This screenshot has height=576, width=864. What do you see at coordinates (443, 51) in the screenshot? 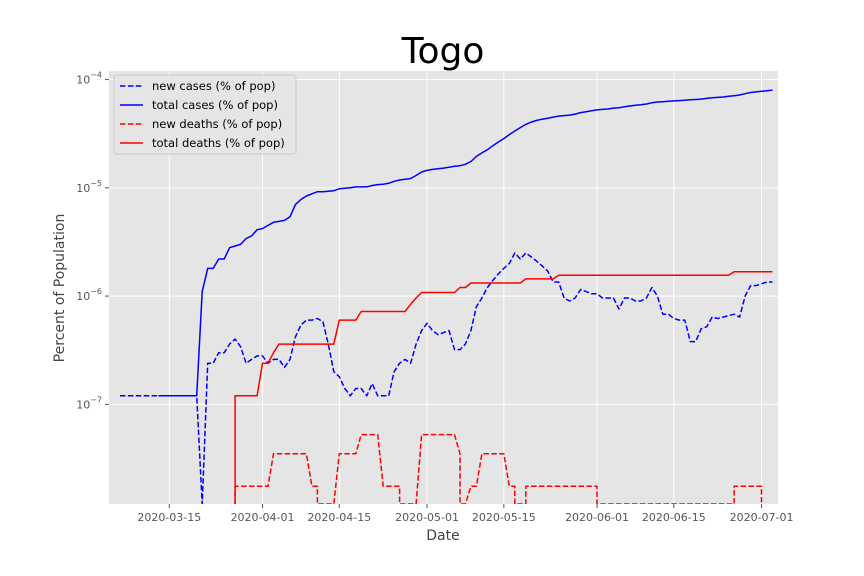
I see `chart-title: Togo` at bounding box center [443, 51].